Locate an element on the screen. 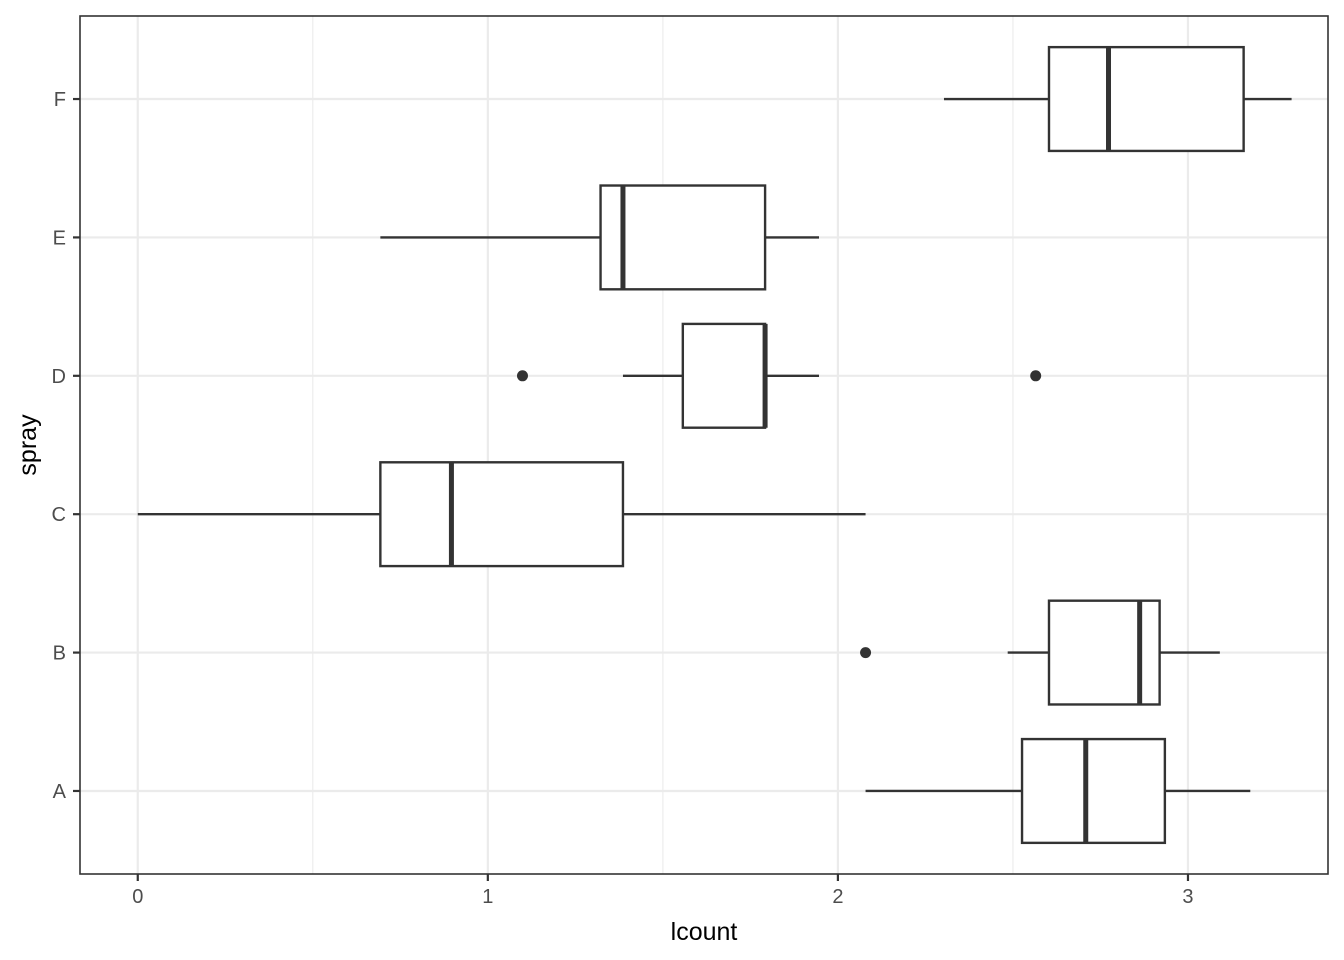  y-tick-label: F is located at coordinates (60, 100).